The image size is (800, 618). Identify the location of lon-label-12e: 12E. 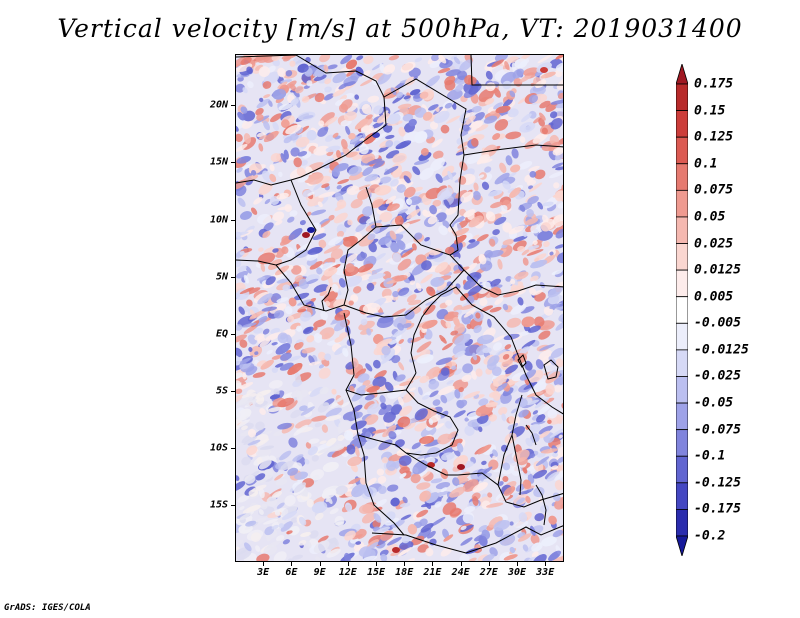
(347, 572).